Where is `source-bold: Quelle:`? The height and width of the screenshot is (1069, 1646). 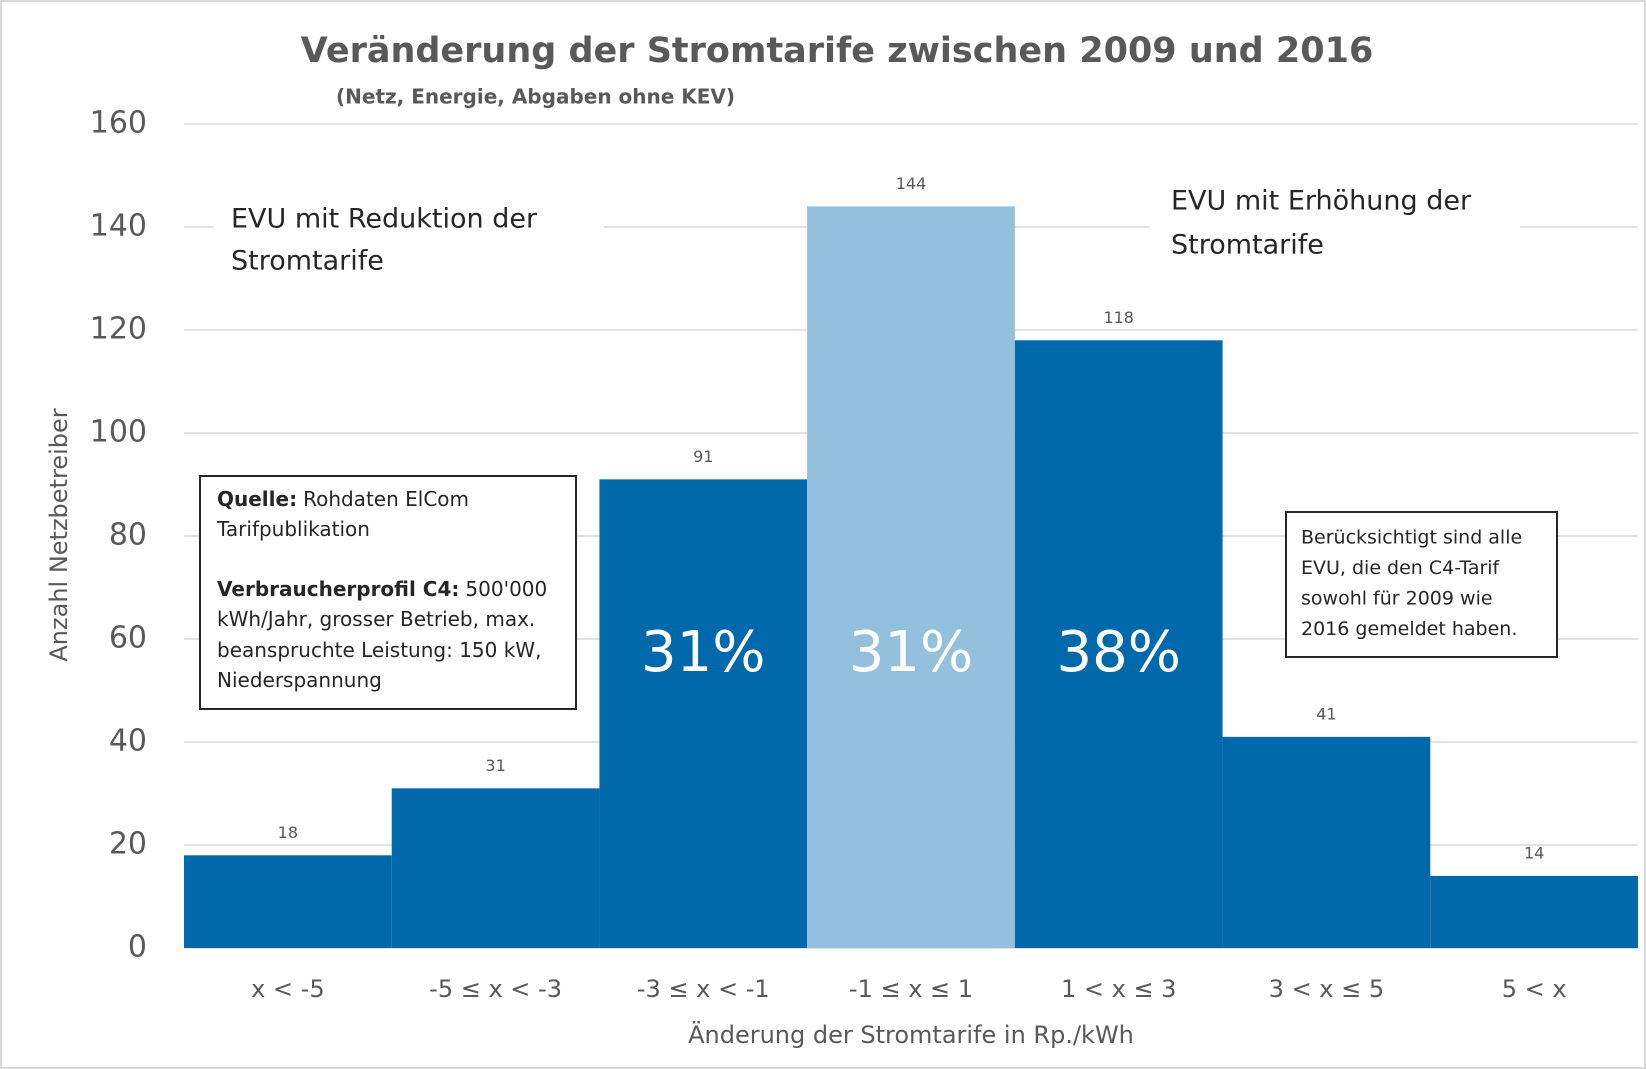 source-bold: Quelle: is located at coordinates (257, 499).